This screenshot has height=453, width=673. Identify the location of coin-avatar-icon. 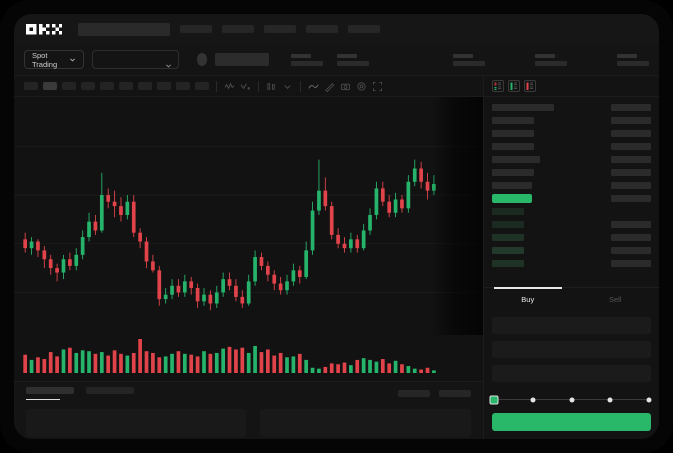
(202, 59).